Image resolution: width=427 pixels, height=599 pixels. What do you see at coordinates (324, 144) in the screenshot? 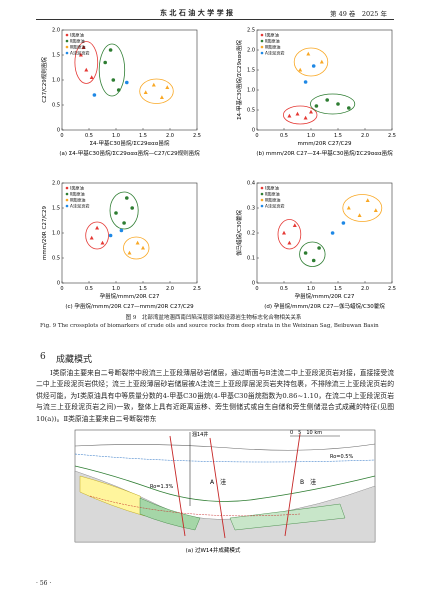
I see `x-axis-label: mmm/20R C27/C29` at bounding box center [324, 144].